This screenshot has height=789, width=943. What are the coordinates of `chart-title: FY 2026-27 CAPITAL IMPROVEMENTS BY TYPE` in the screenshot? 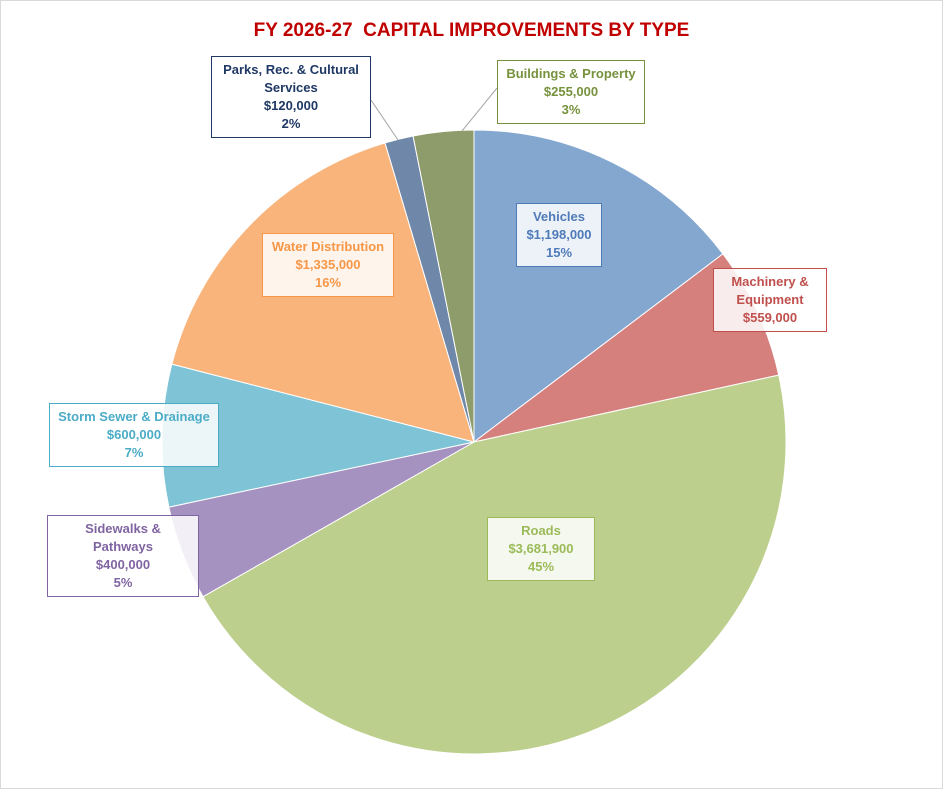 It's located at (471, 30).